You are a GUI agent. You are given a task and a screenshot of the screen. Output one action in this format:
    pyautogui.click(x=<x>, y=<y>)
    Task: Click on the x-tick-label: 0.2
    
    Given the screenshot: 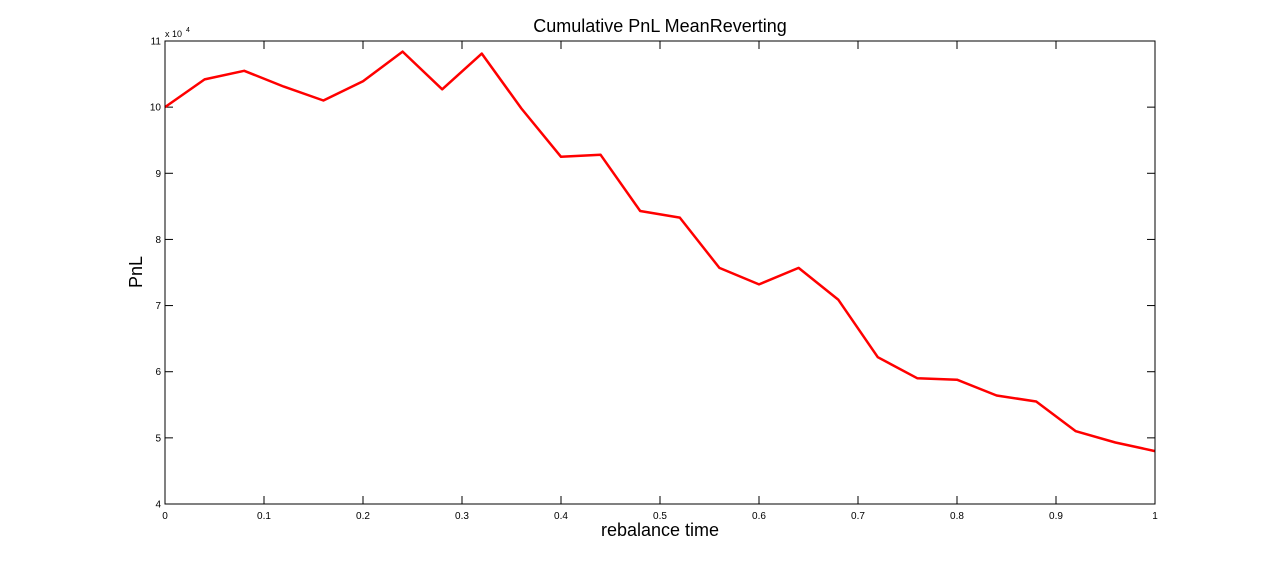 What is the action you would take?
    pyautogui.click(x=363, y=516)
    